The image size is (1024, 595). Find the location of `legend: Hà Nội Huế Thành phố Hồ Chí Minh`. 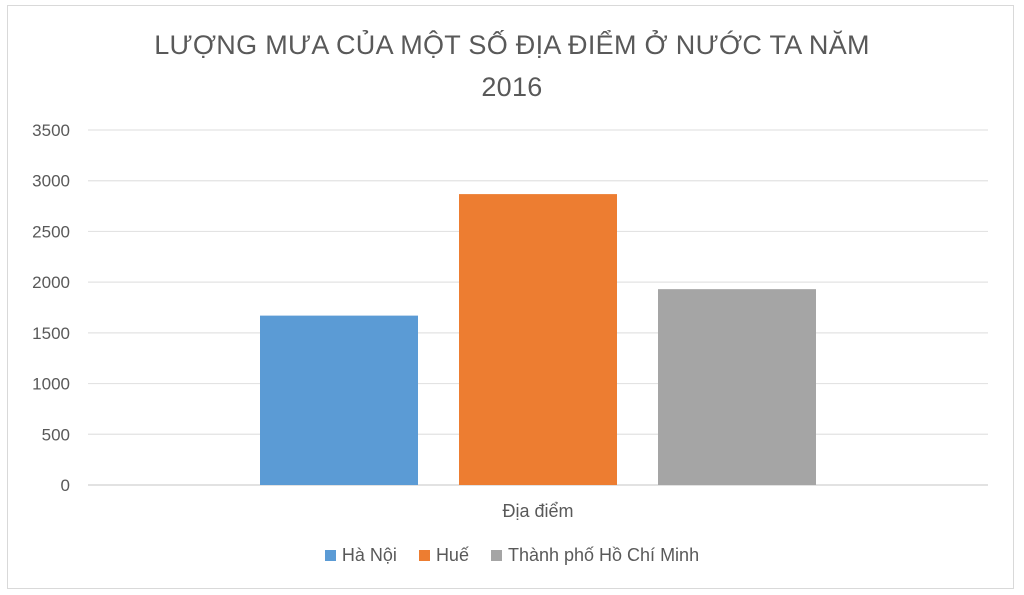

legend: Hà Nội Huế Thành phố Hồ Chí Minh is located at coordinates (512, 555).